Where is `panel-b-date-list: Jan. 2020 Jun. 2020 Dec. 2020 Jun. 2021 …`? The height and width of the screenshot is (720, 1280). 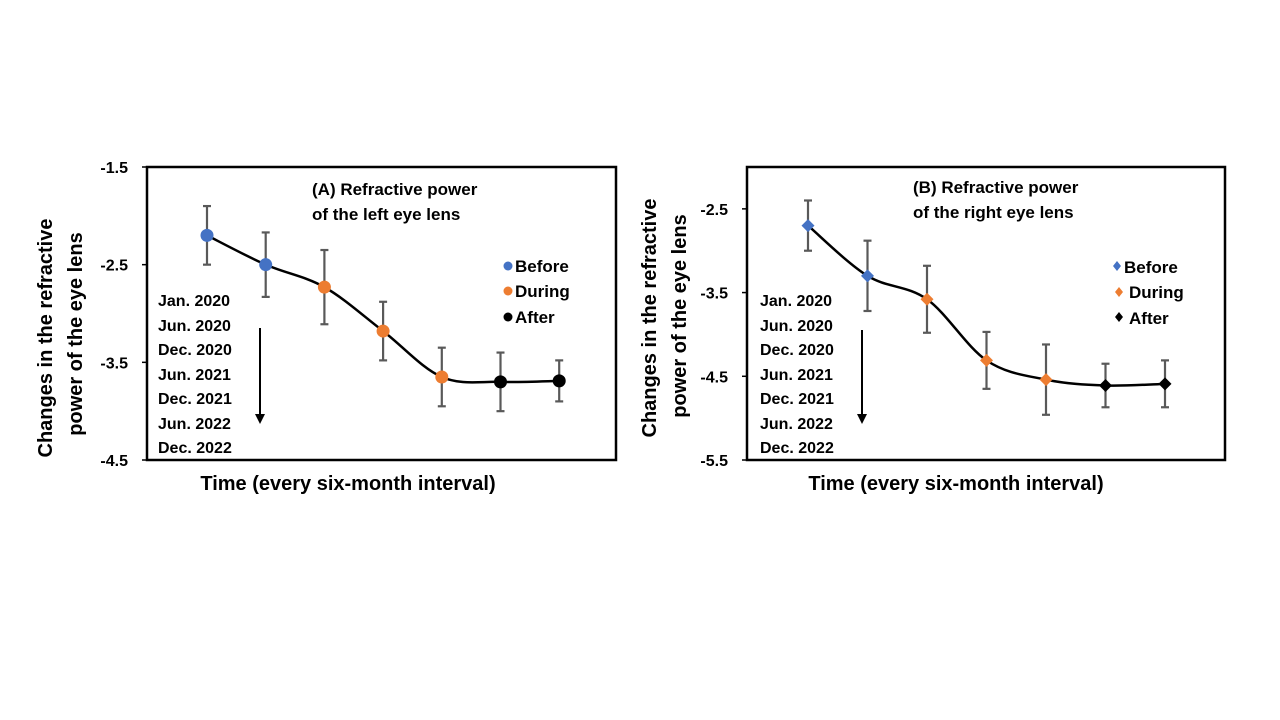 panel-b-date-list: Jan. 2020 Jun. 2020 Dec. 2020 Jun. 2021 … is located at coordinates (813, 375).